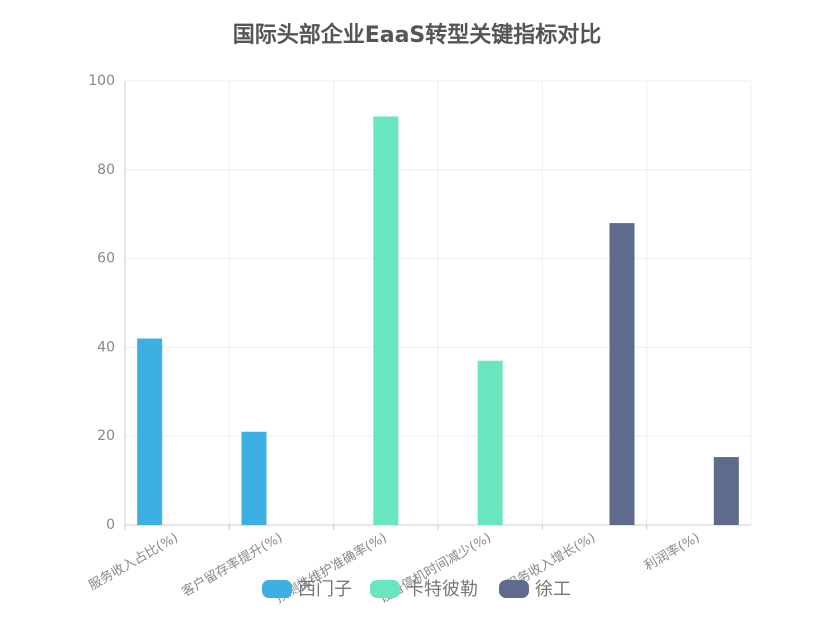 This screenshot has height=625, width=835. I want to click on legend-label: 徐工, so click(553, 589).